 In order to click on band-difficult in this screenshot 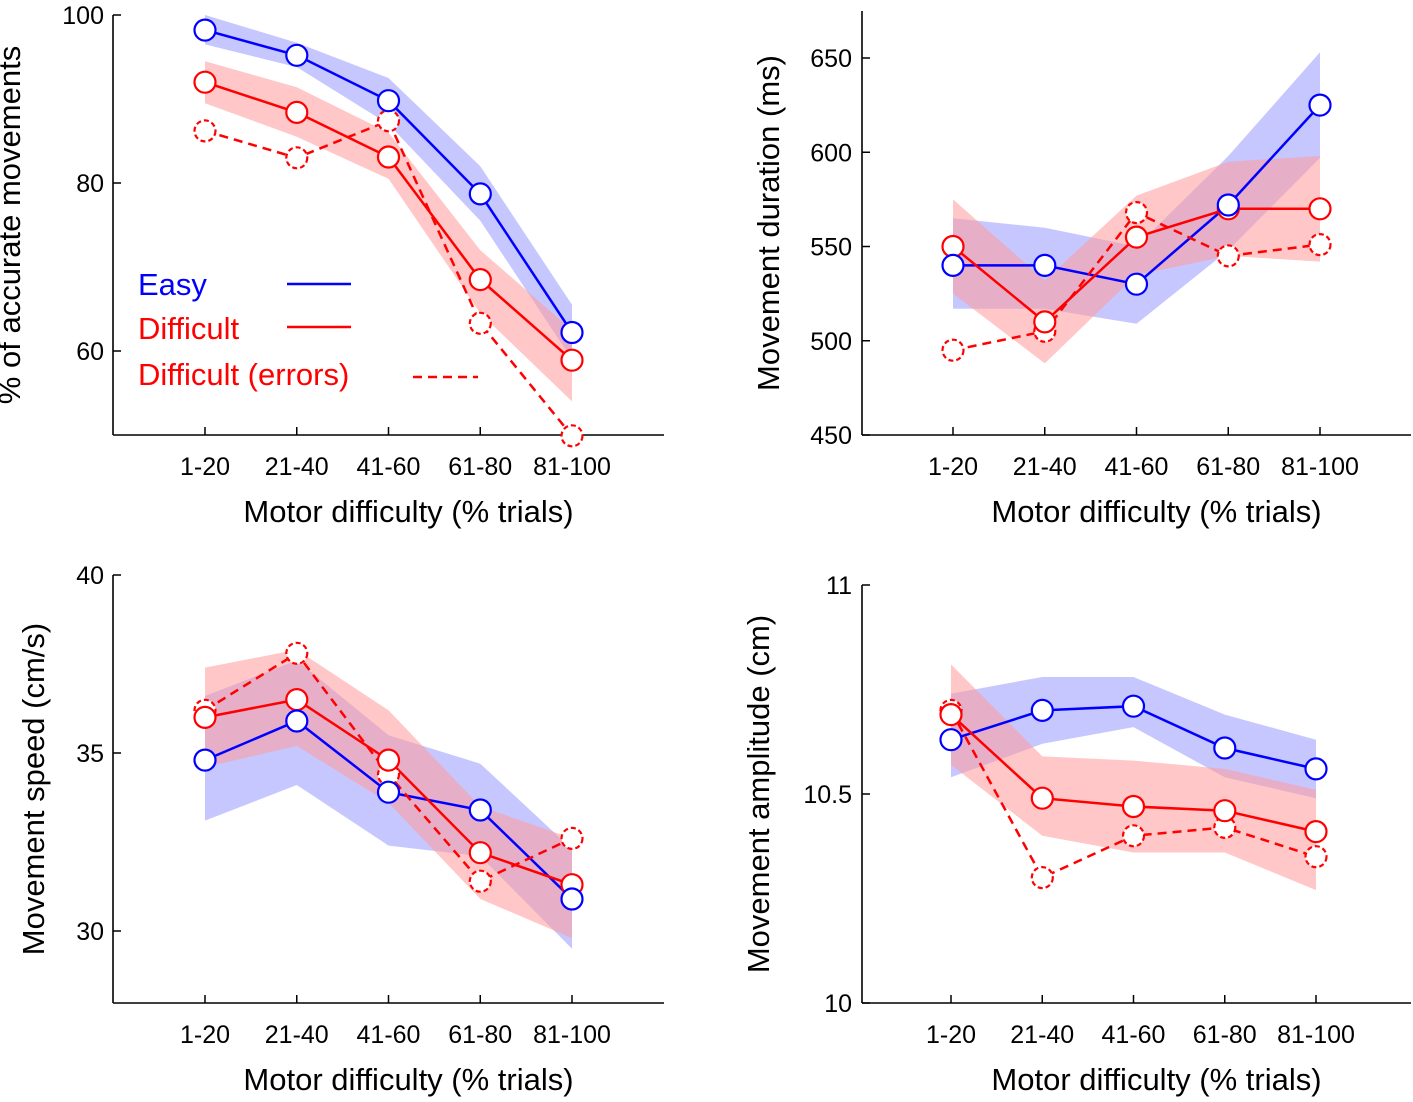, I will do `click(1136, 260)`.